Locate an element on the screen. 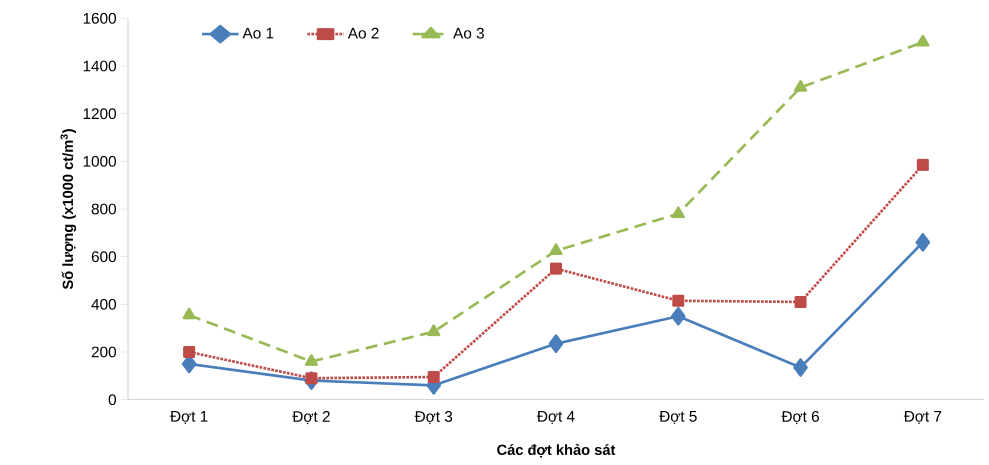  legend-label: Ao 3 is located at coordinates (468, 33).